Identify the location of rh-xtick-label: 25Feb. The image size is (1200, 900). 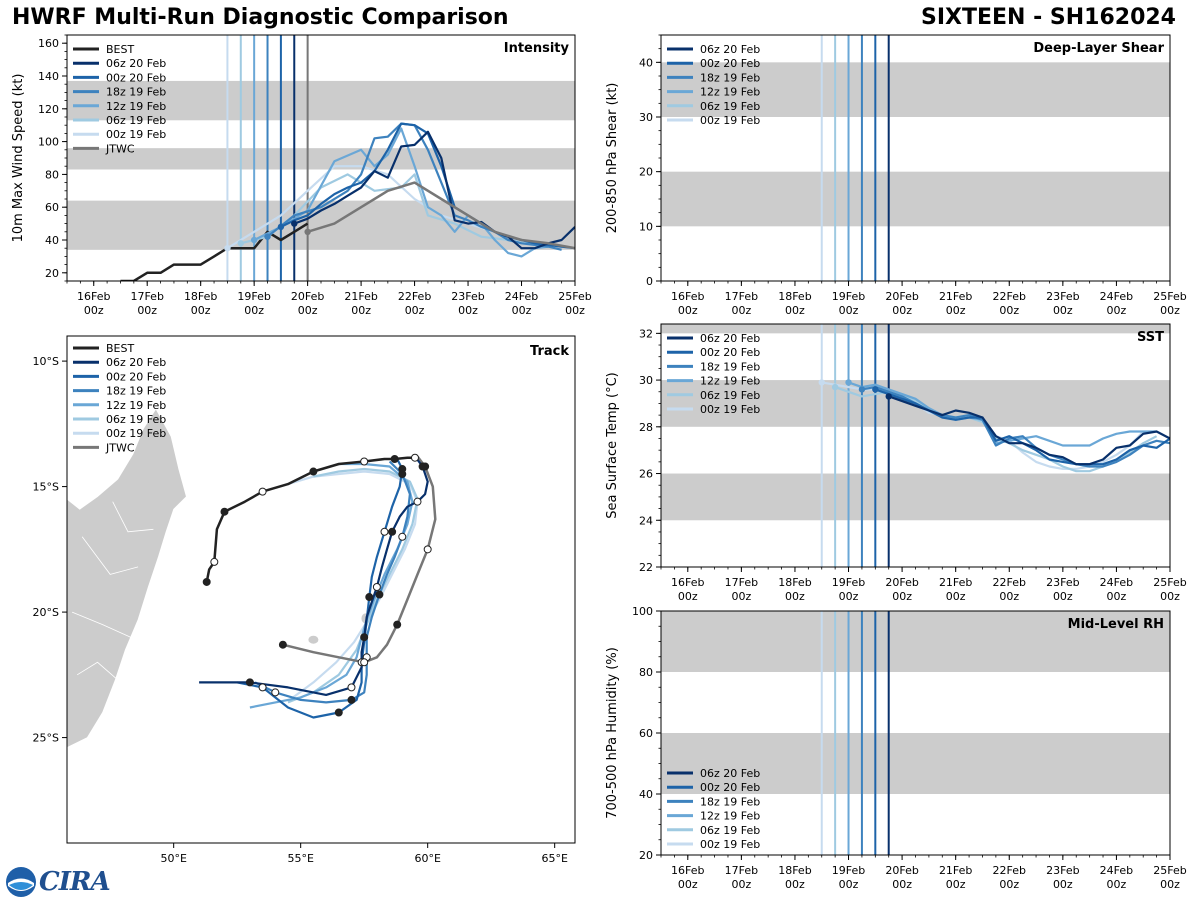
(1169, 870).